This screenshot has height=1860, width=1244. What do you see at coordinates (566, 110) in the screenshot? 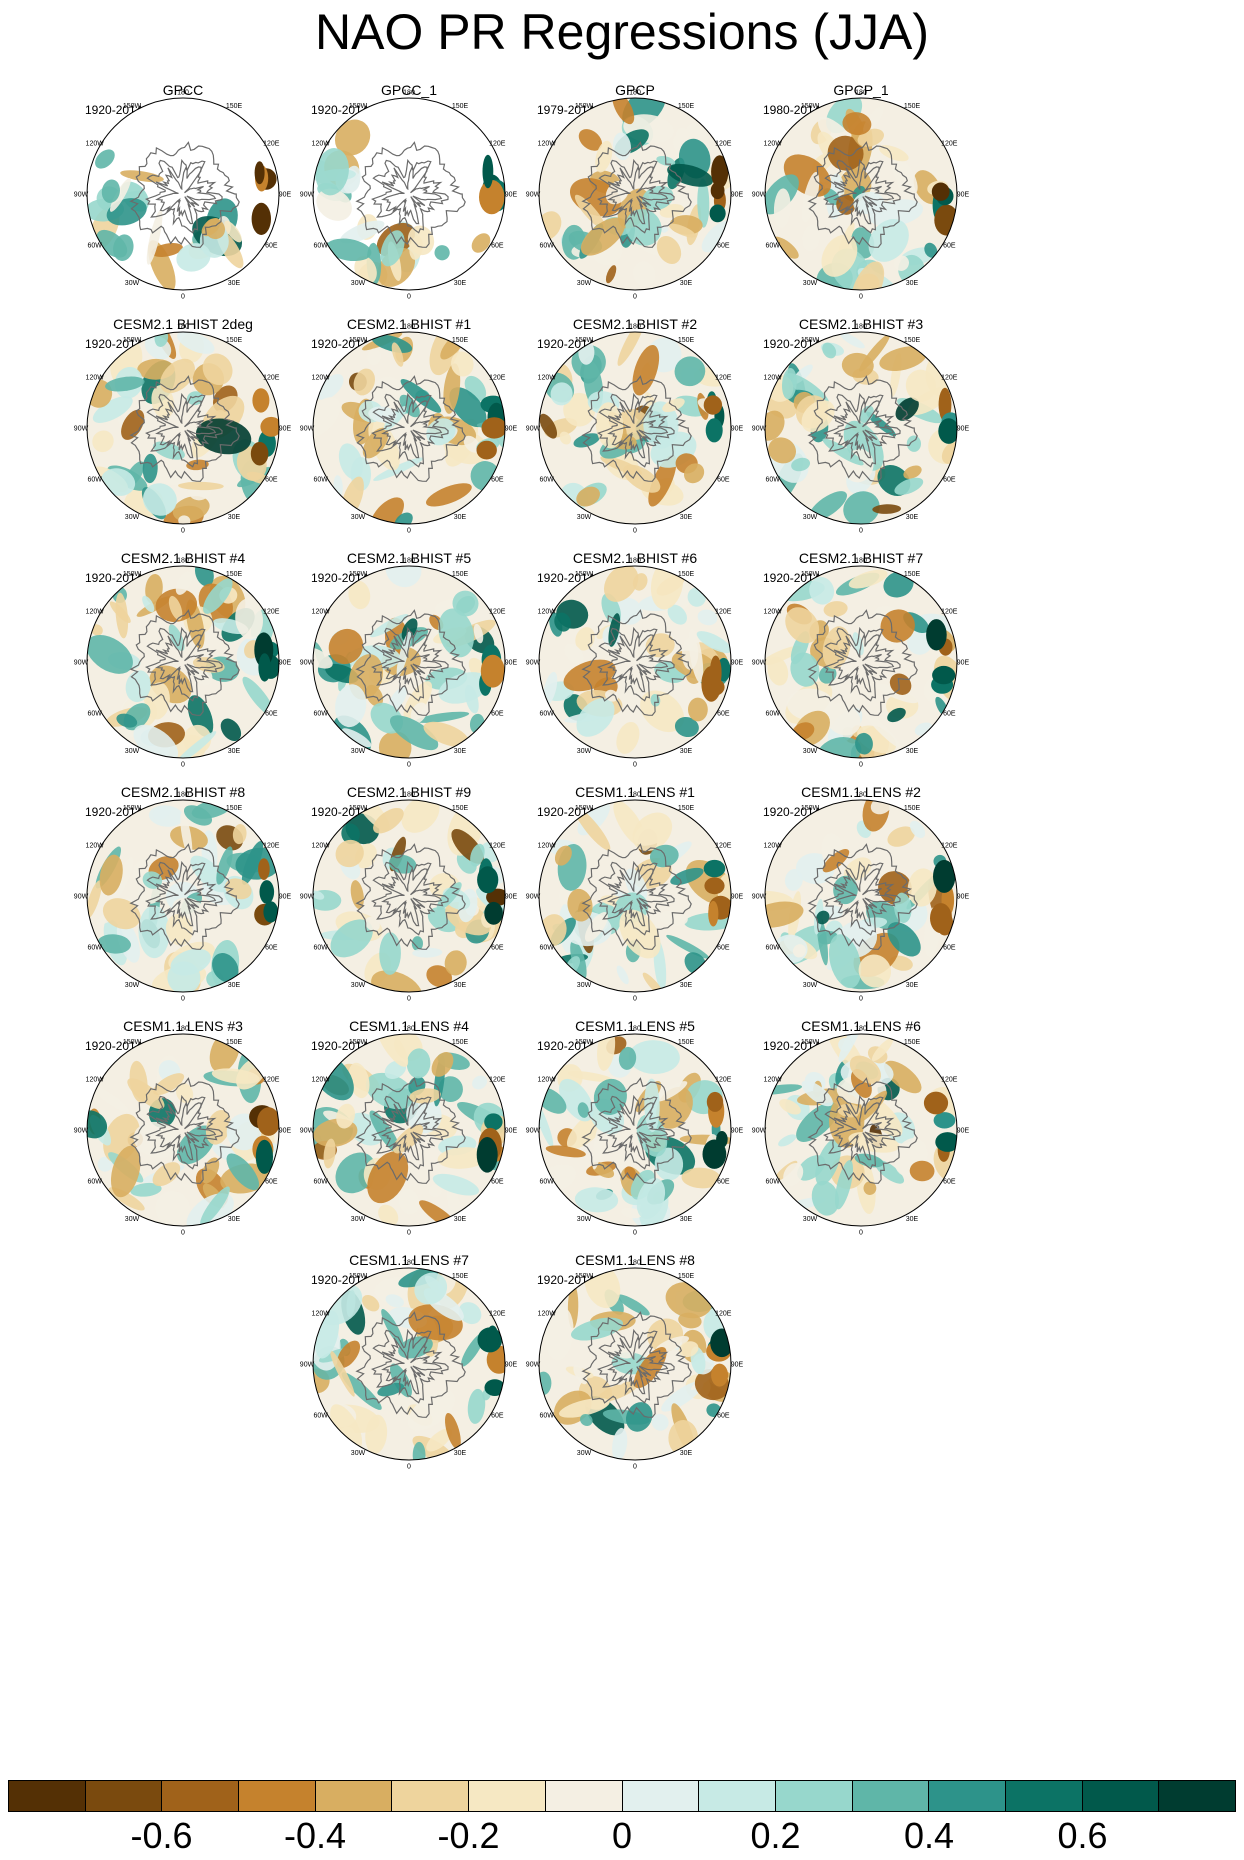
I see `panel-period: 1979-2014` at bounding box center [566, 110].